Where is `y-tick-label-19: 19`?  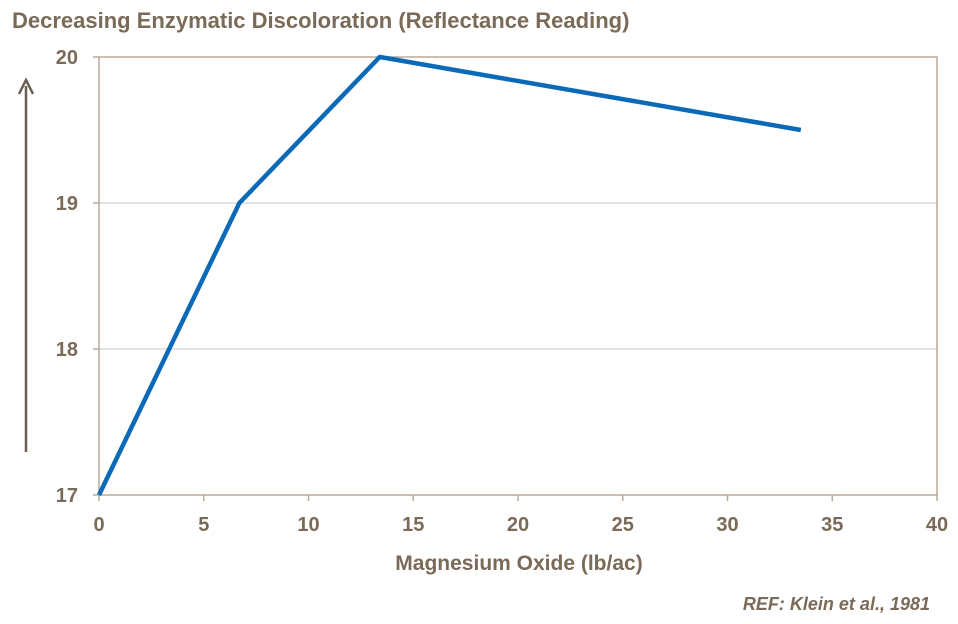 y-tick-label-19: 19 is located at coordinates (67, 204).